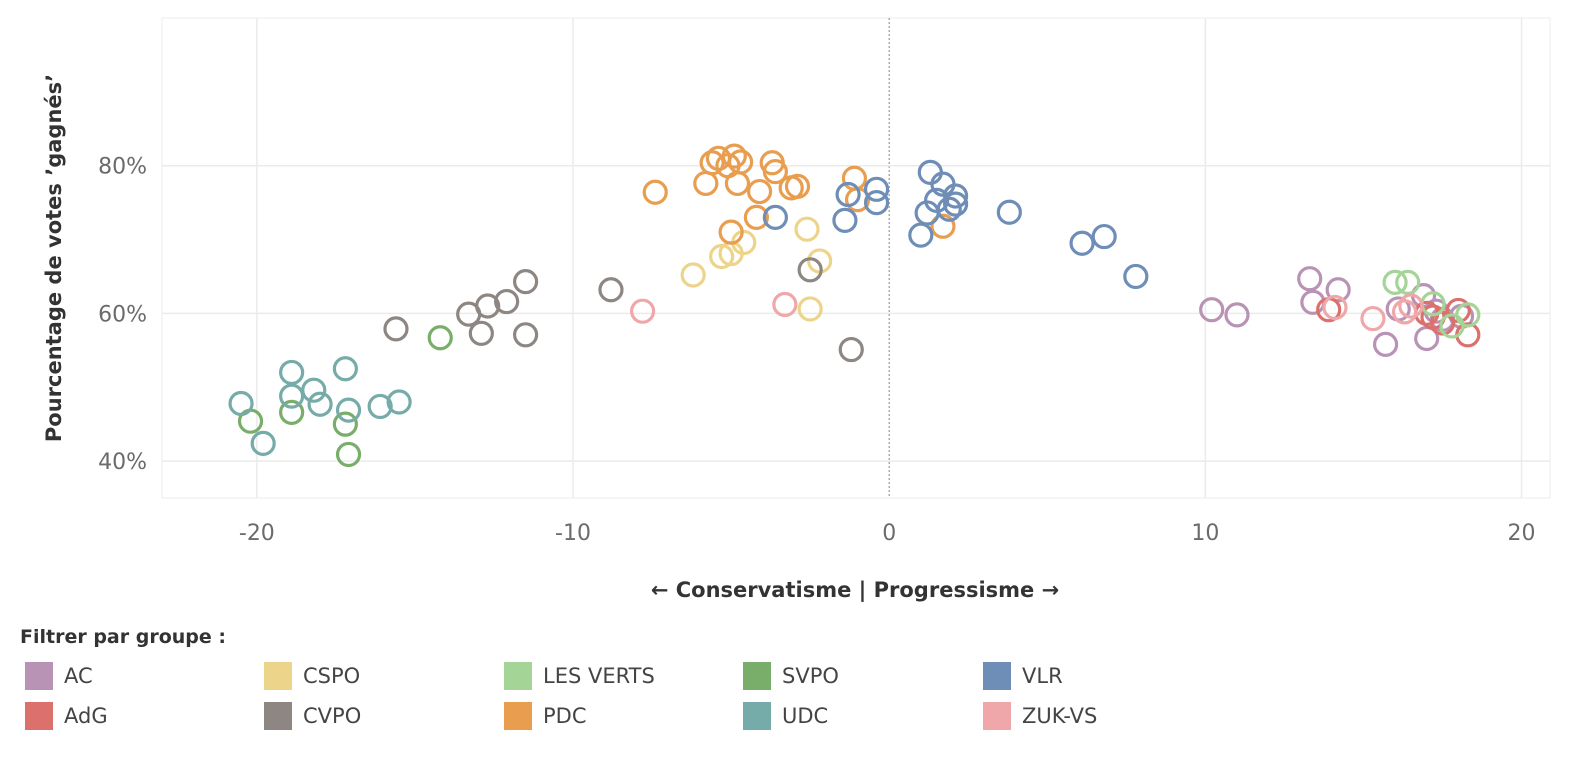  I want to click on x-tick-label: -10, so click(573, 533).